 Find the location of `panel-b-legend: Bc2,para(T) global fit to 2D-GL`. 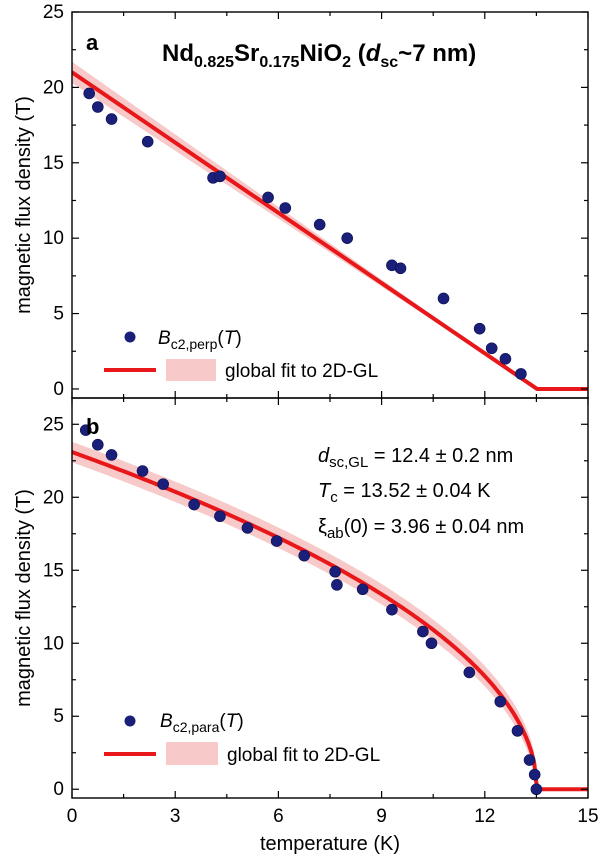

panel-b-legend: Bc2,para(T) global fit to 2D-GL is located at coordinates (242, 738).